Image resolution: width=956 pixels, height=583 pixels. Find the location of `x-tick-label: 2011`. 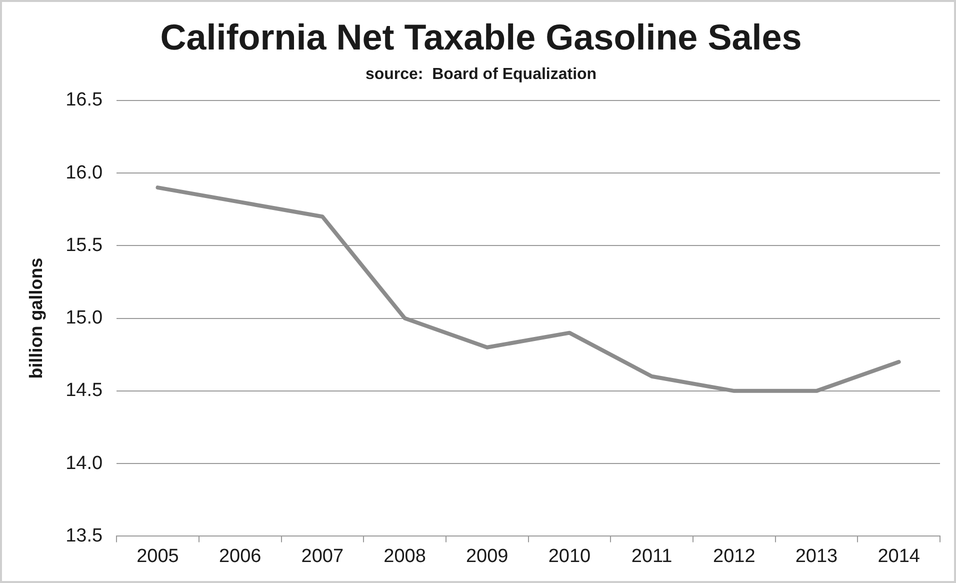

x-tick-label: 2011 is located at coordinates (651, 556).